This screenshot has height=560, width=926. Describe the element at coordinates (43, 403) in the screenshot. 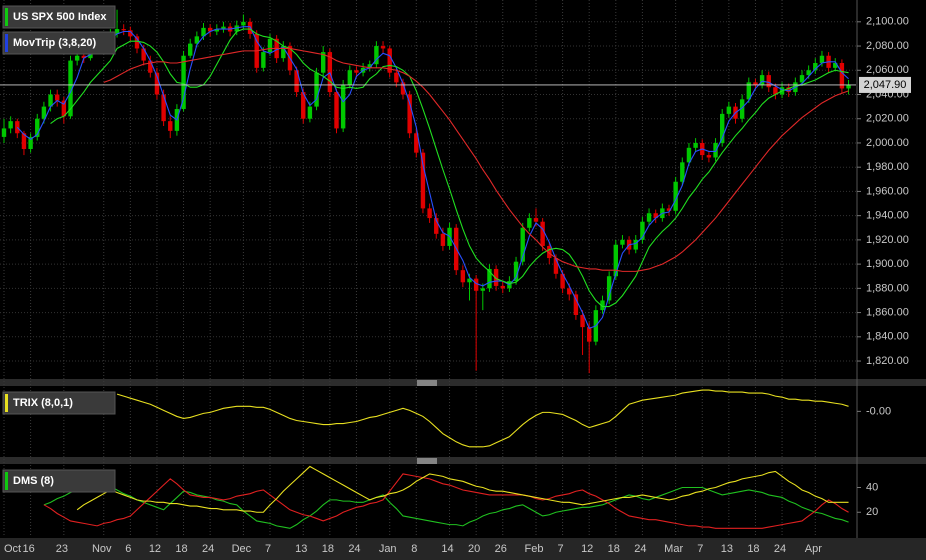

I see `legend-label: TRIX (8,0,1)` at that location.